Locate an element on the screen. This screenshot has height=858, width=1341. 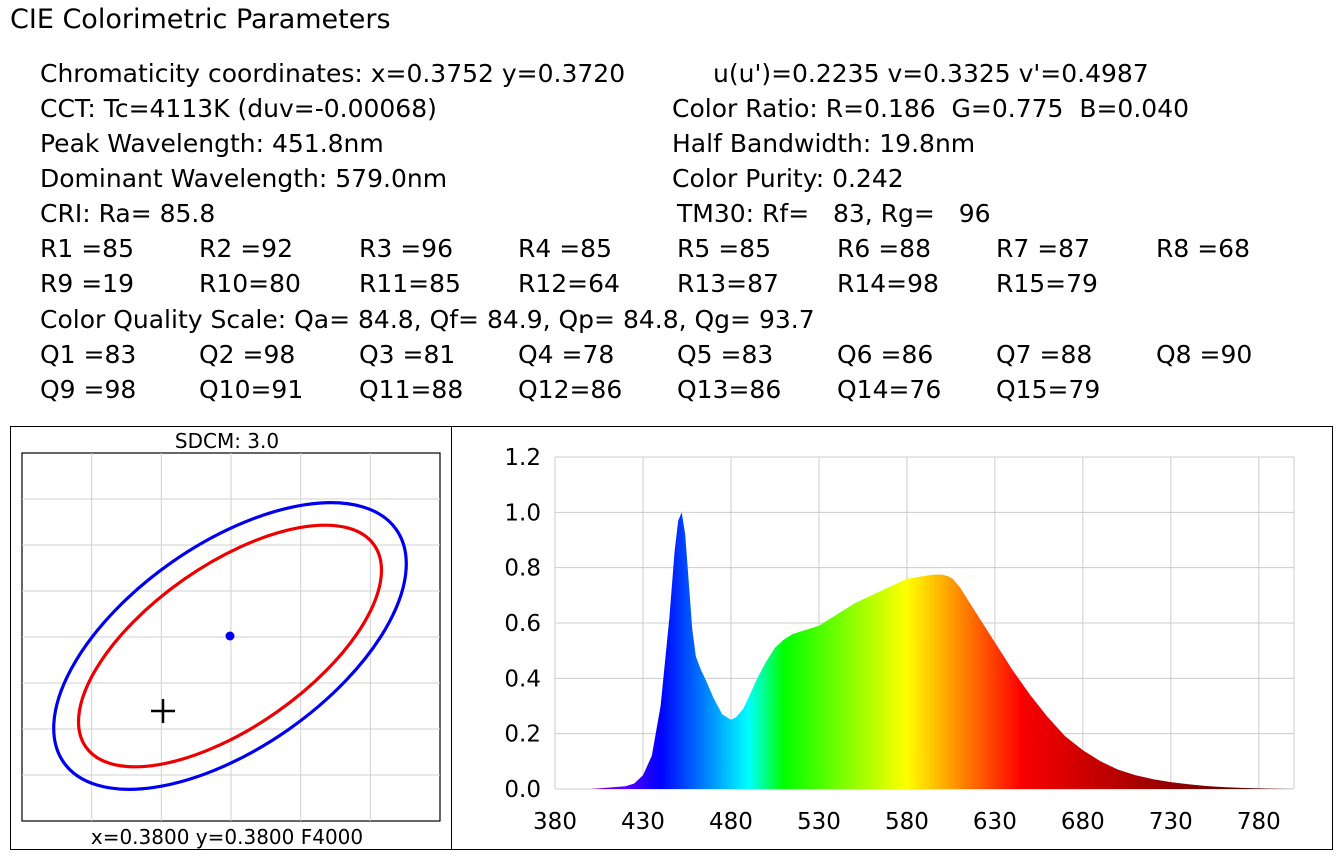
y-tick-label: 0.6 is located at coordinates (522, 624).